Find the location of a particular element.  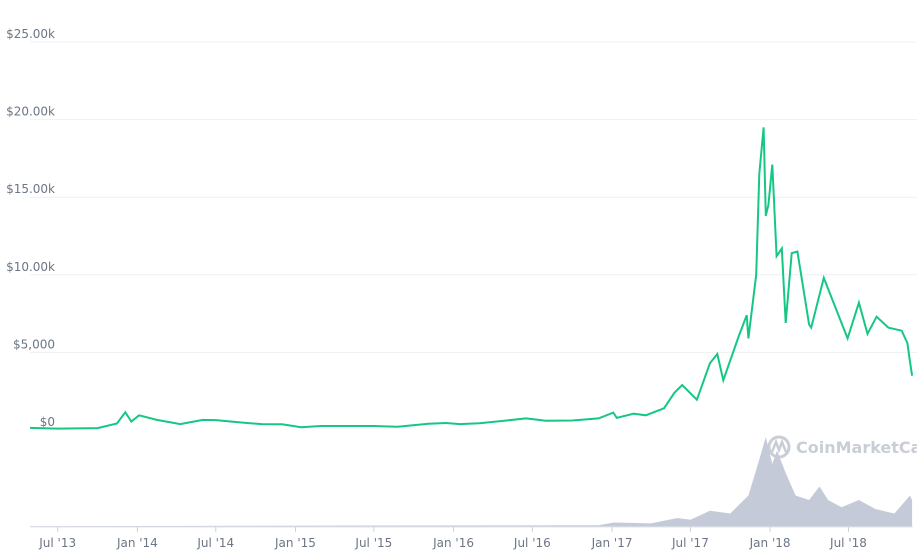

x-tick-label: Jul '17 is located at coordinates (690, 543).